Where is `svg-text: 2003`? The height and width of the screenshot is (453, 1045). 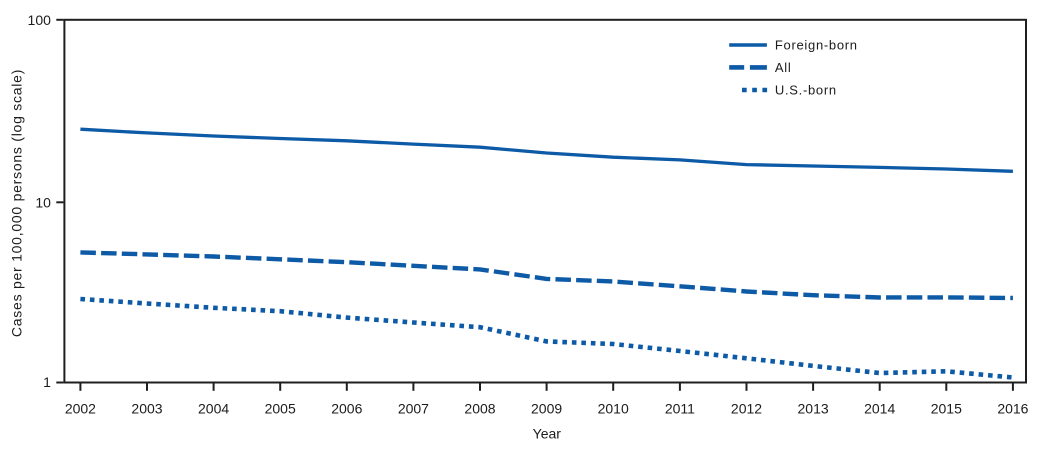 svg-text: 2003 is located at coordinates (146, 409).